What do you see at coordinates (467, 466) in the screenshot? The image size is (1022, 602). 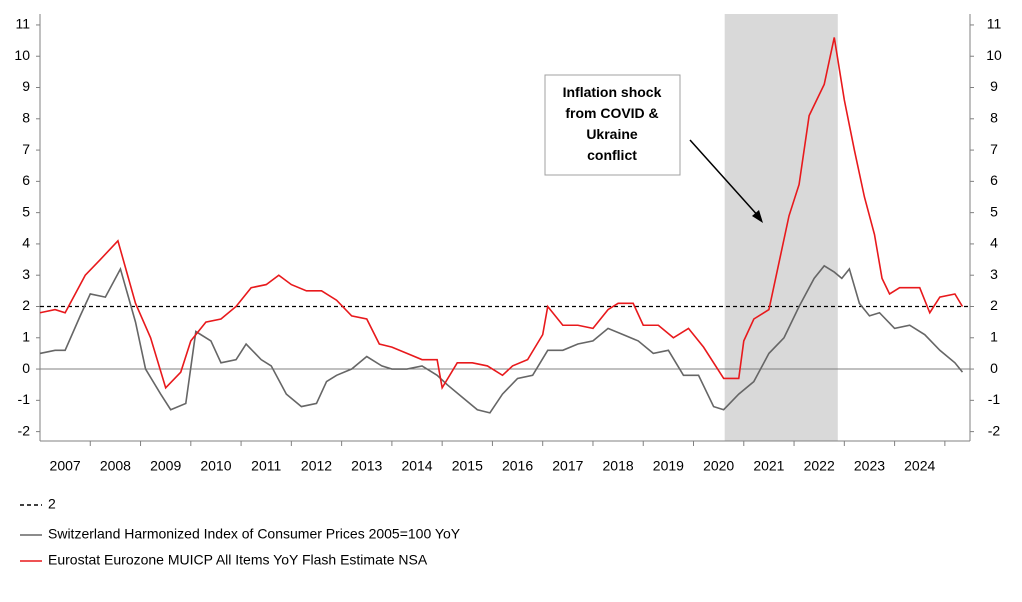 I see `x-tick-label: 2015` at bounding box center [467, 466].